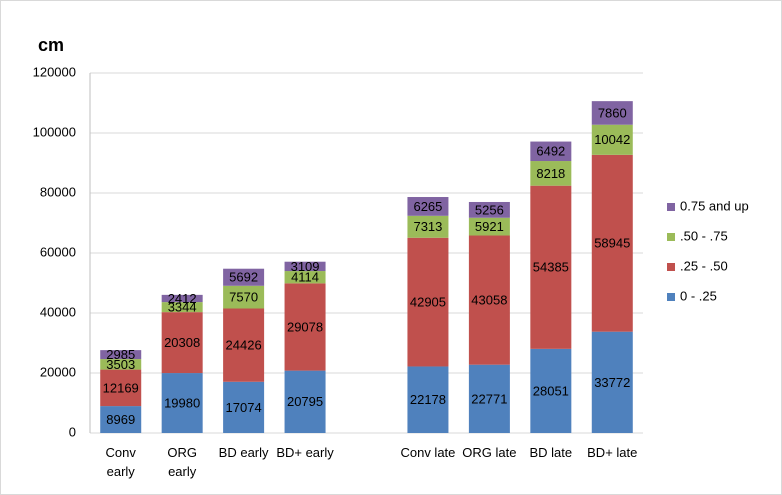 This screenshot has width=782, height=495. I want to click on data-label: 54385, so click(551, 267).